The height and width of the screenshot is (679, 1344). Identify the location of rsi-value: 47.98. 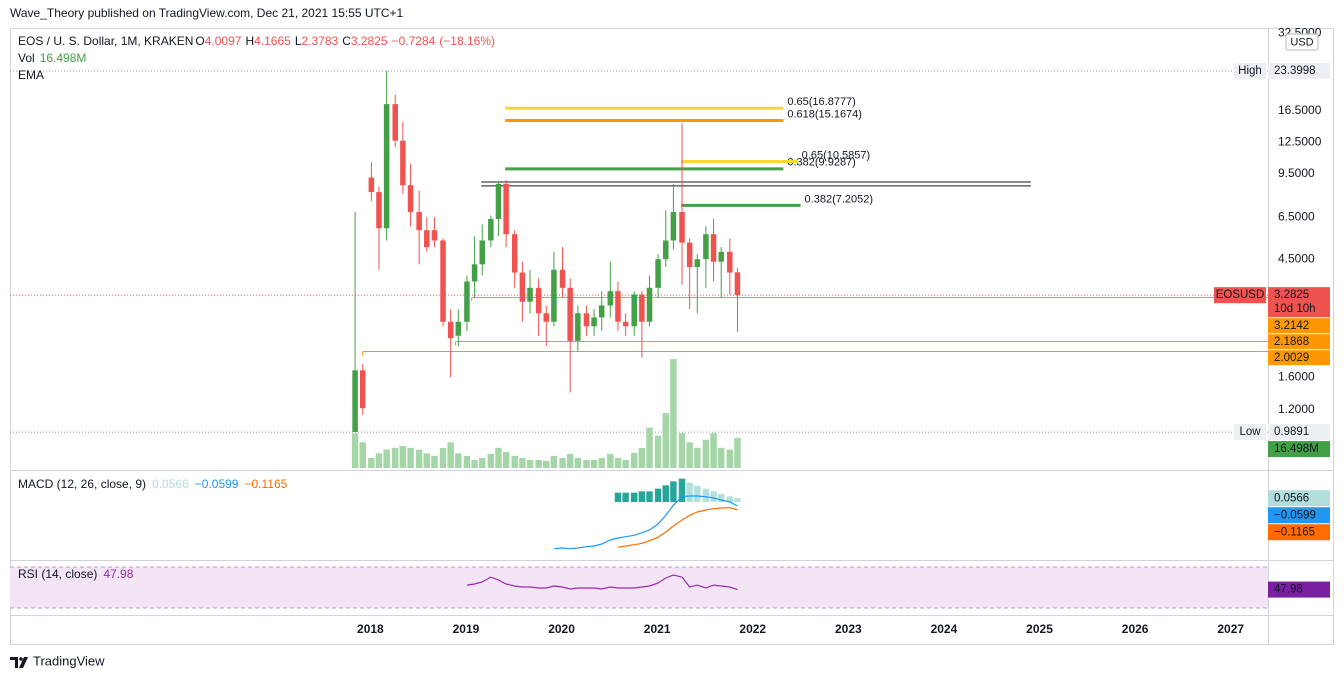
(118, 574).